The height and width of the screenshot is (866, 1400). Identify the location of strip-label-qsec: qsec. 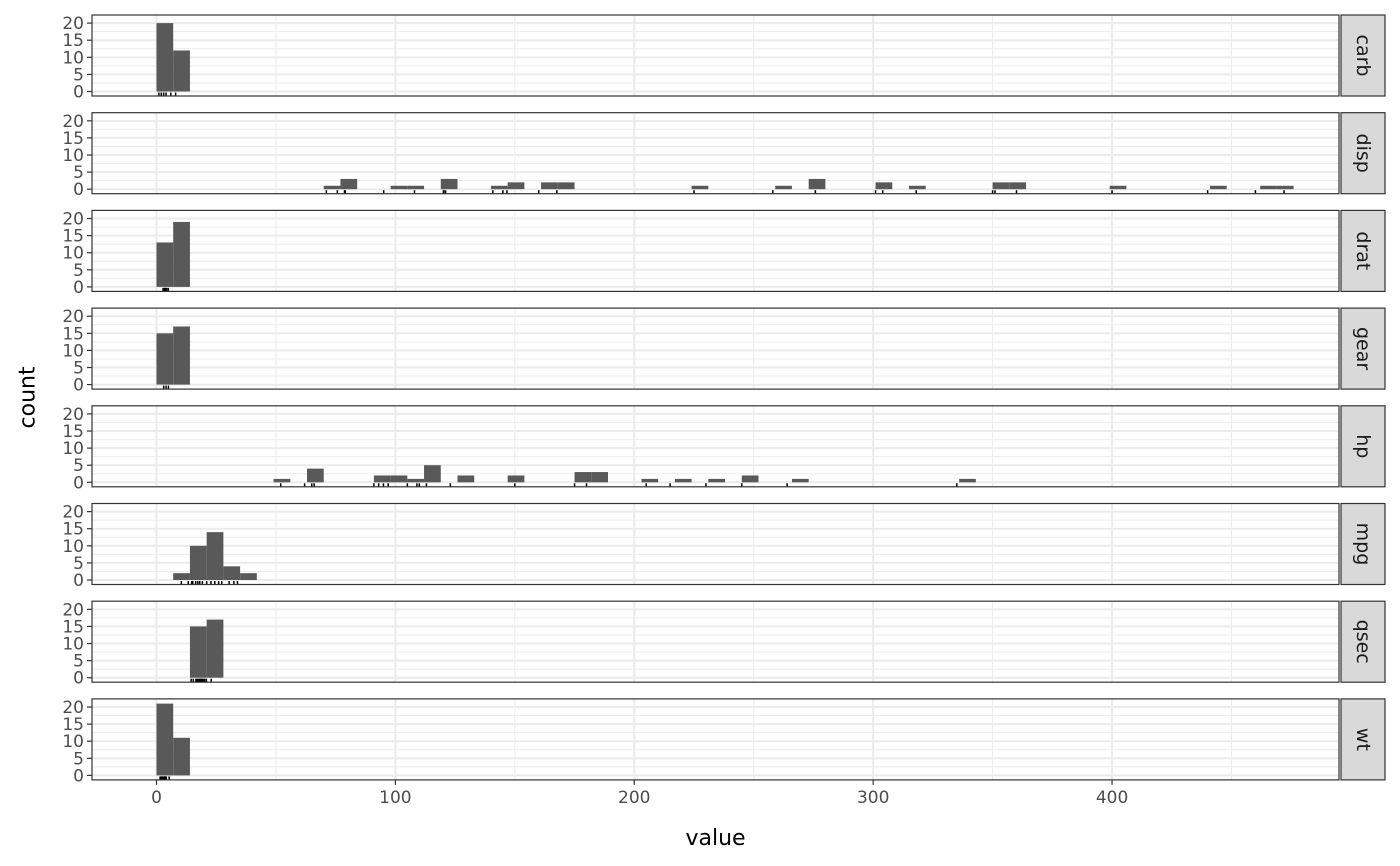
(1363, 642).